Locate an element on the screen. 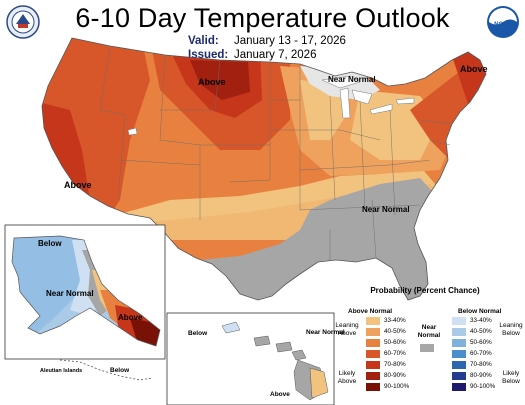  legend-likely-below: Likely Below is located at coordinates (511, 377).